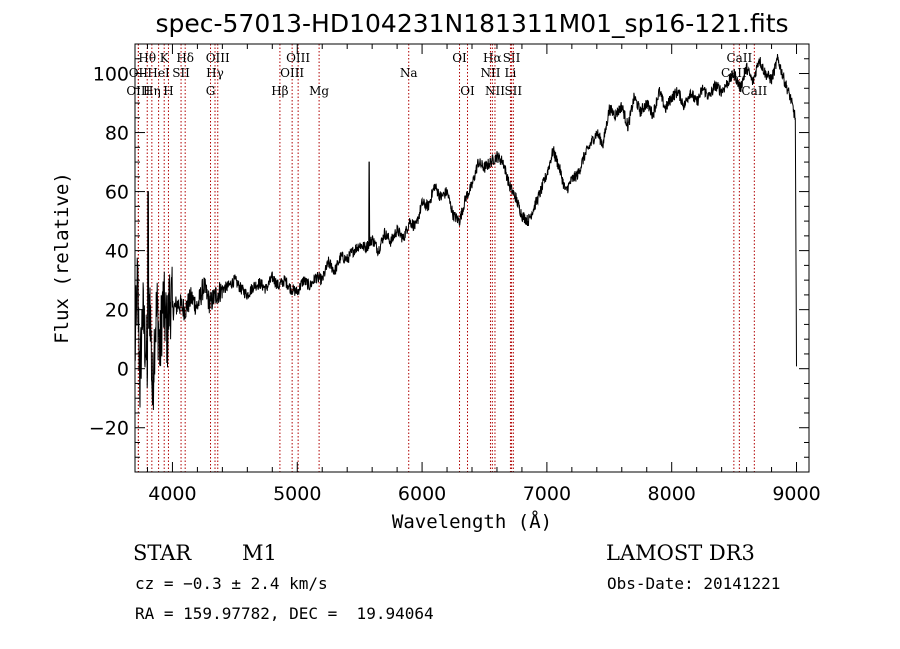  Describe the element at coordinates (297, 494) in the screenshot. I see `x-tick-label: 5000` at that location.